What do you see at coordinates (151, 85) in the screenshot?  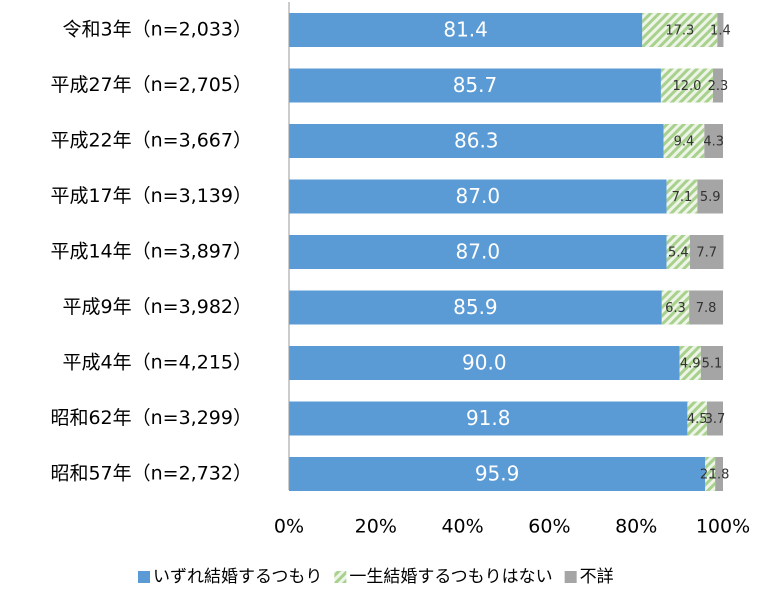 I see `category-label: 平成27年（n=2,705）` at bounding box center [151, 85].